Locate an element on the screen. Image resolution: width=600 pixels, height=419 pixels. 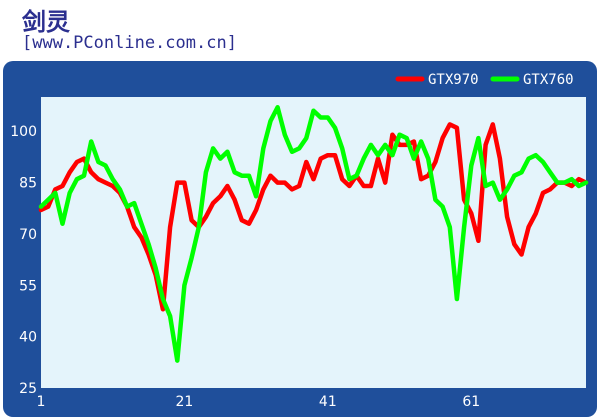
x-tick-label: 1 is located at coordinates (41, 402).